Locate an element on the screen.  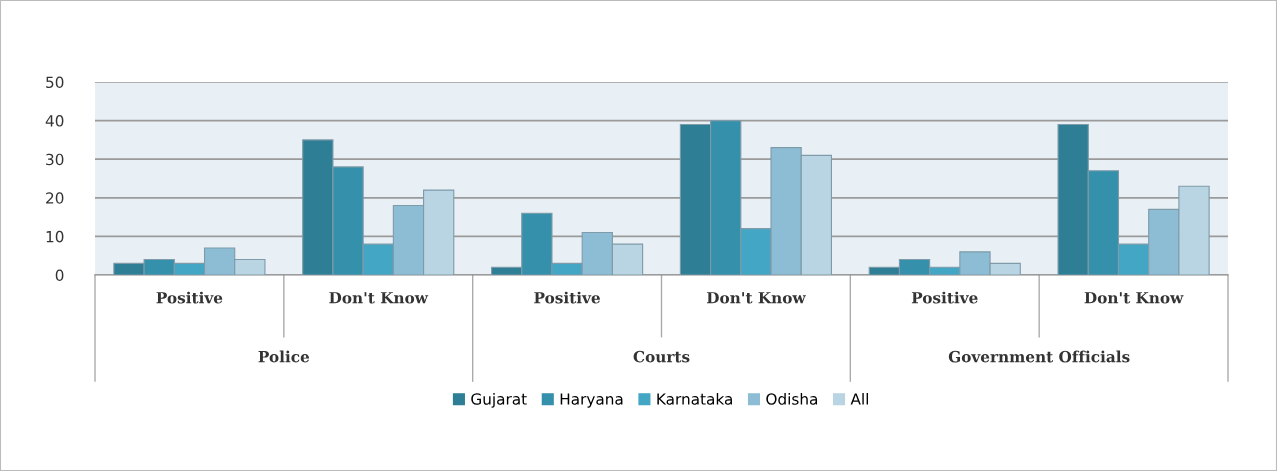
legend-label: All is located at coordinates (859, 398).